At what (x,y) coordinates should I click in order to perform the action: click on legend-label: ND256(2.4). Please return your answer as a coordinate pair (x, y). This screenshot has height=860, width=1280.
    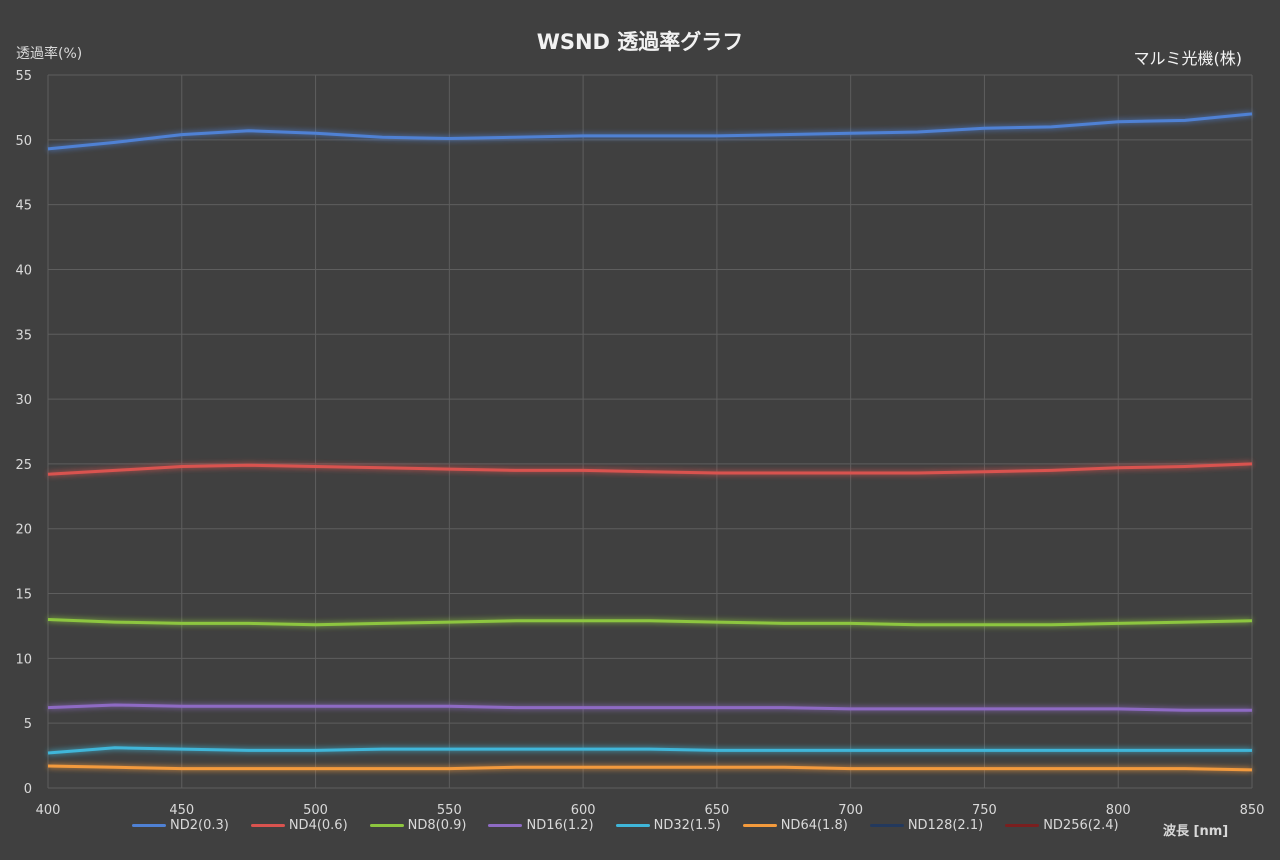
    Looking at the image, I should click on (1081, 825).